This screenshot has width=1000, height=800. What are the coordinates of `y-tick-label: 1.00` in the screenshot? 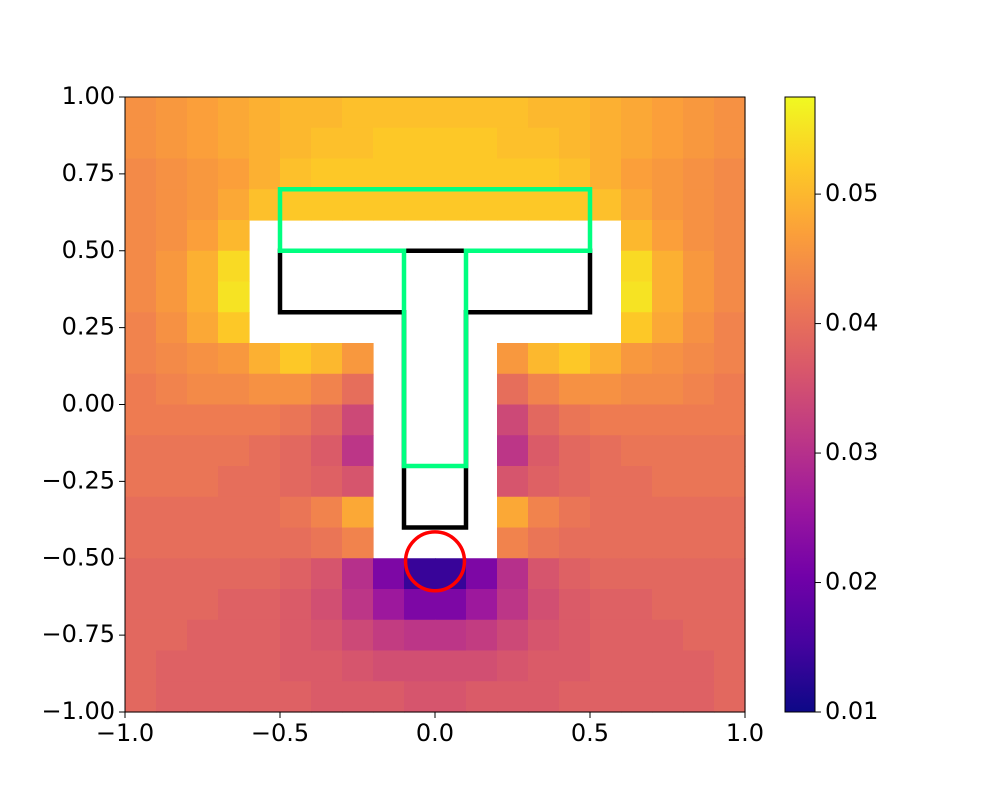 It's located at (88, 96).